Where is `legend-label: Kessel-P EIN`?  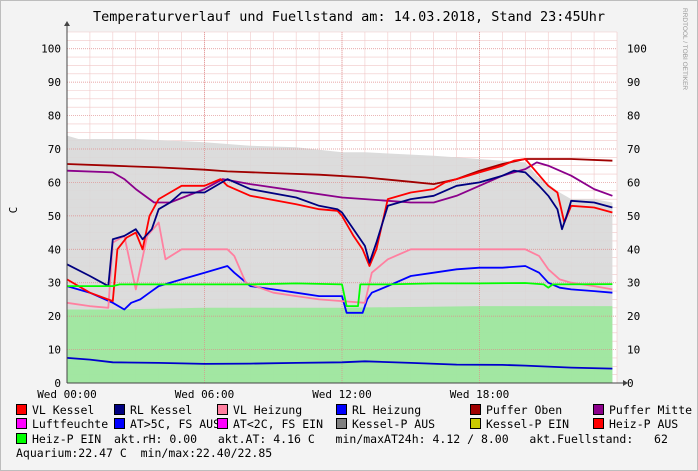 legend-label: Kessel-P EIN is located at coordinates (528, 424).